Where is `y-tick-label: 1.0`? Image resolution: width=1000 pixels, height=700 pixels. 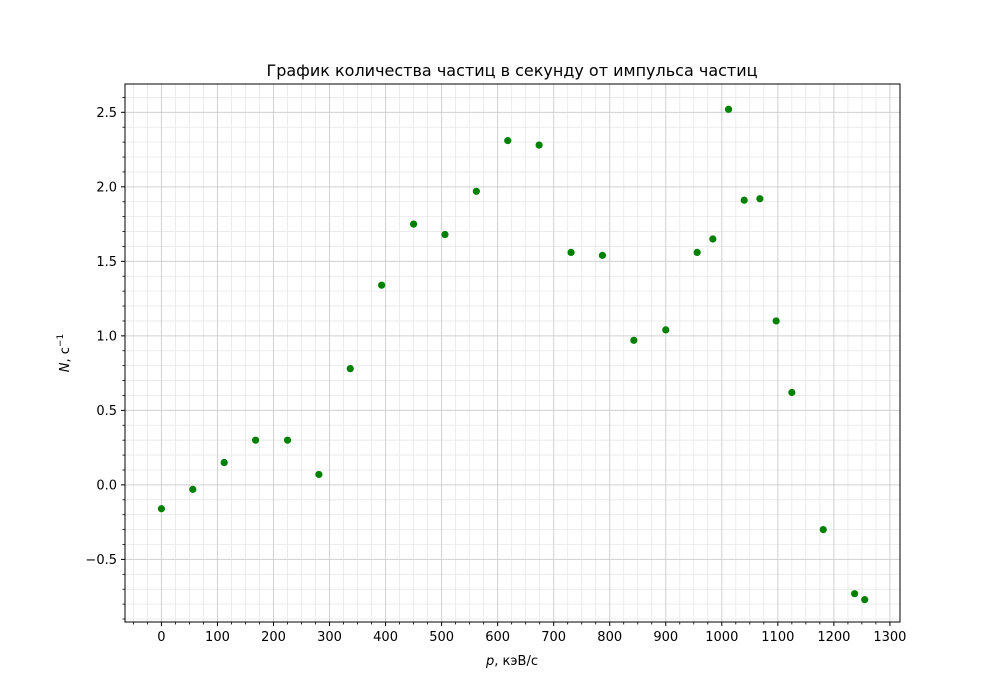
y-tick-label: 1.0 is located at coordinates (106, 336).